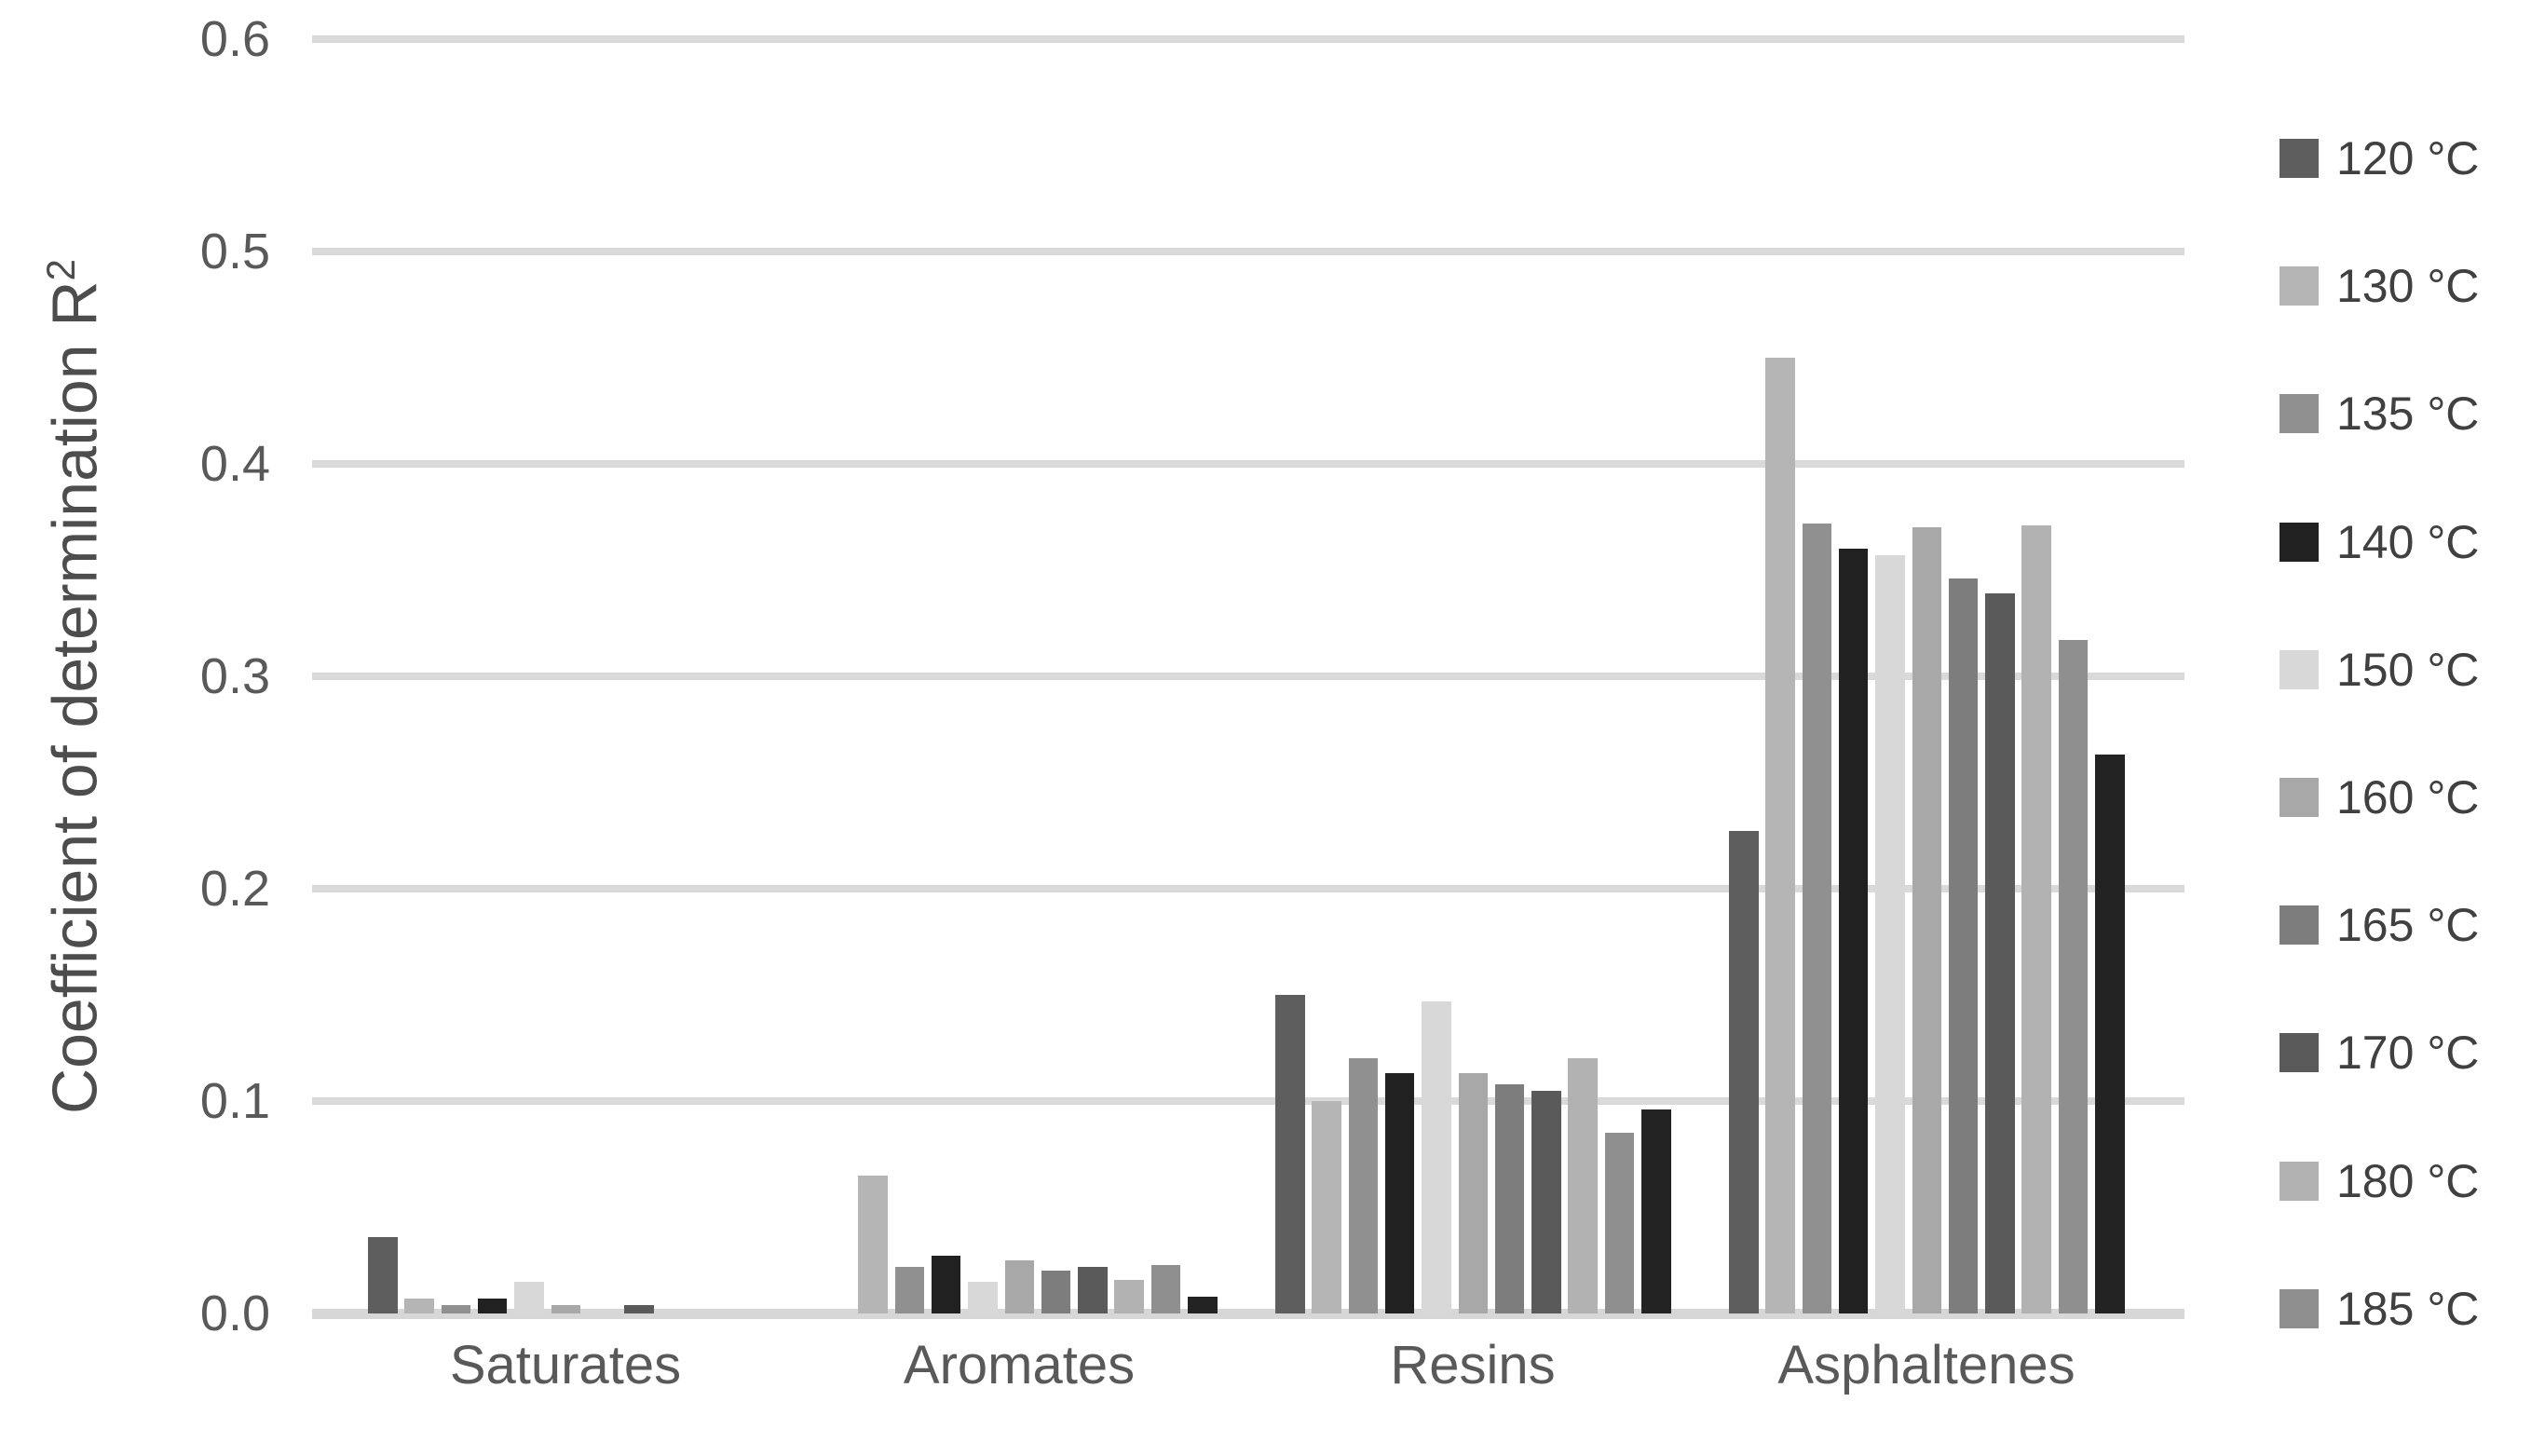  What do you see at coordinates (2408, 158) in the screenshot?
I see `legend-label: 120 °C` at bounding box center [2408, 158].